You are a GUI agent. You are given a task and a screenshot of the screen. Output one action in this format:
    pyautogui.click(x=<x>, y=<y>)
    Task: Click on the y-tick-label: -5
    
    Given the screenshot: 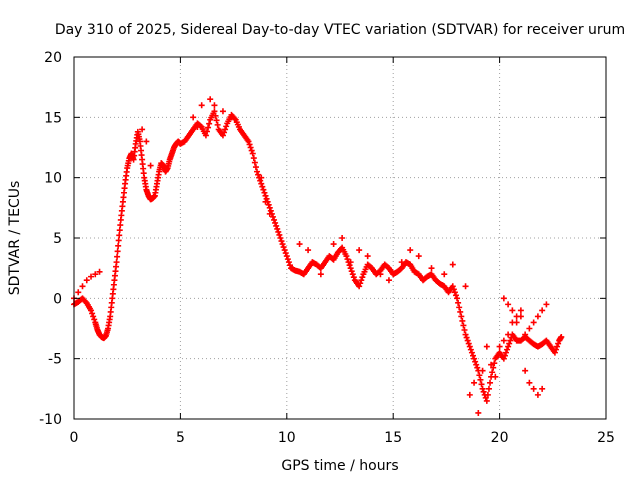 What is the action you would take?
    pyautogui.click(x=55, y=360)
    